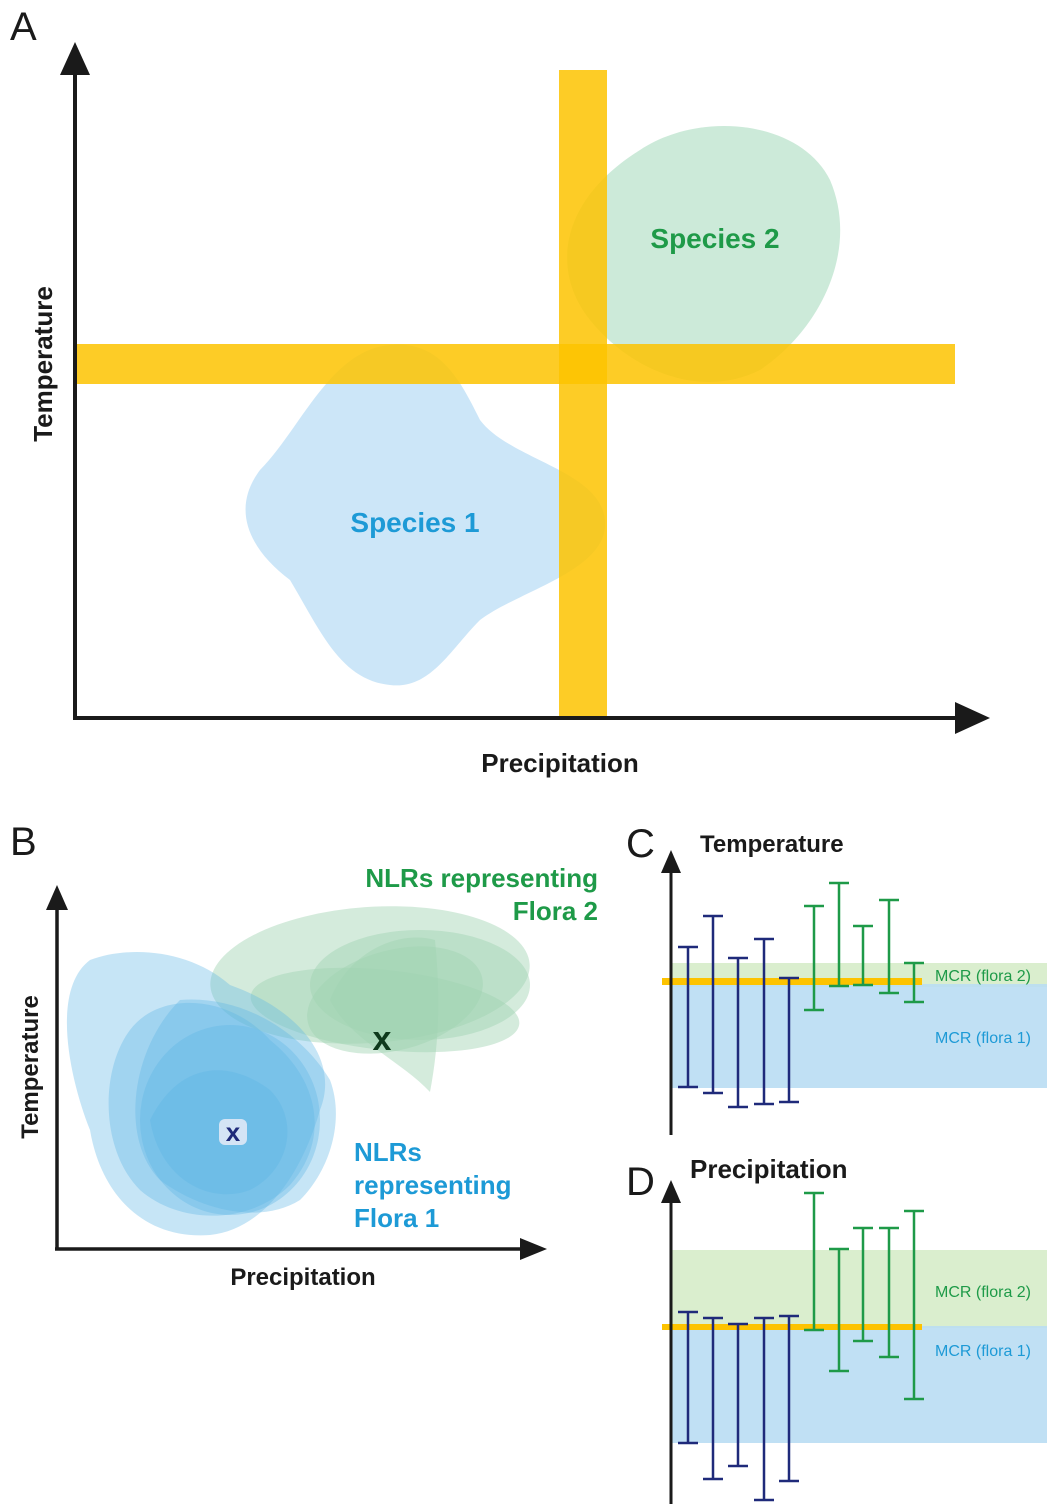  Describe the element at coordinates (23, 842) in the screenshot. I see `panel-b-letter: B` at that location.